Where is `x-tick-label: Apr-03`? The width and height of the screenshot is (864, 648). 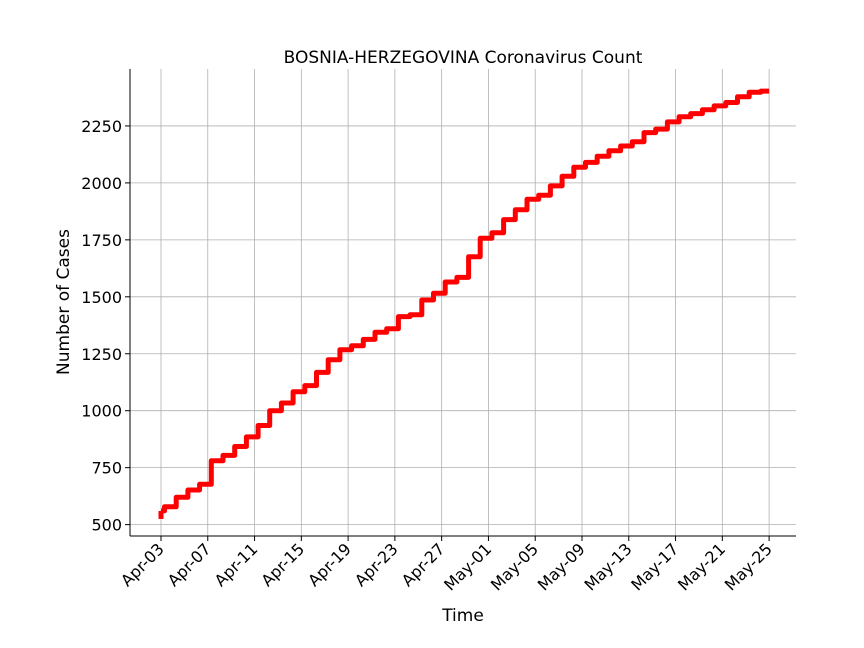
x-tick-label: Apr-03 is located at coordinates (142, 564).